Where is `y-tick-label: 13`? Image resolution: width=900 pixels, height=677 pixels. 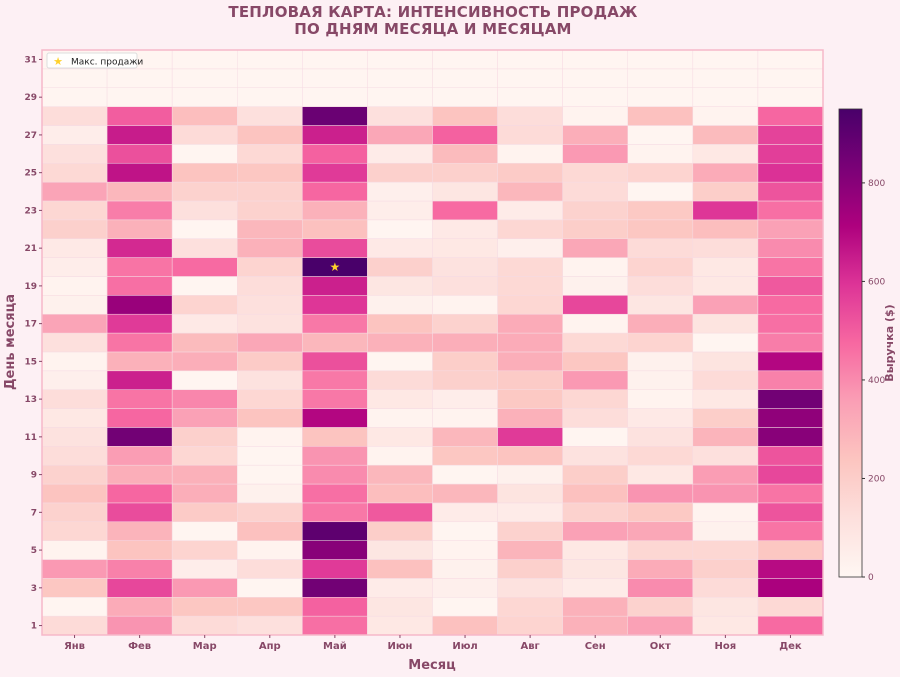 y-tick-label: 13 is located at coordinates (30, 400).